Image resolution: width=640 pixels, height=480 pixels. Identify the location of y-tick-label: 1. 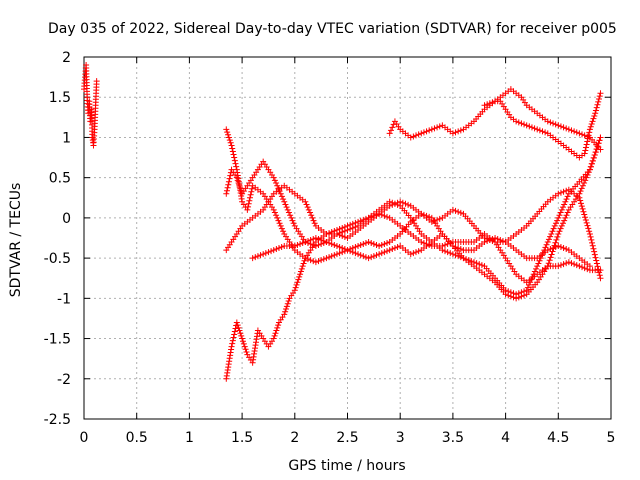
(66, 138).